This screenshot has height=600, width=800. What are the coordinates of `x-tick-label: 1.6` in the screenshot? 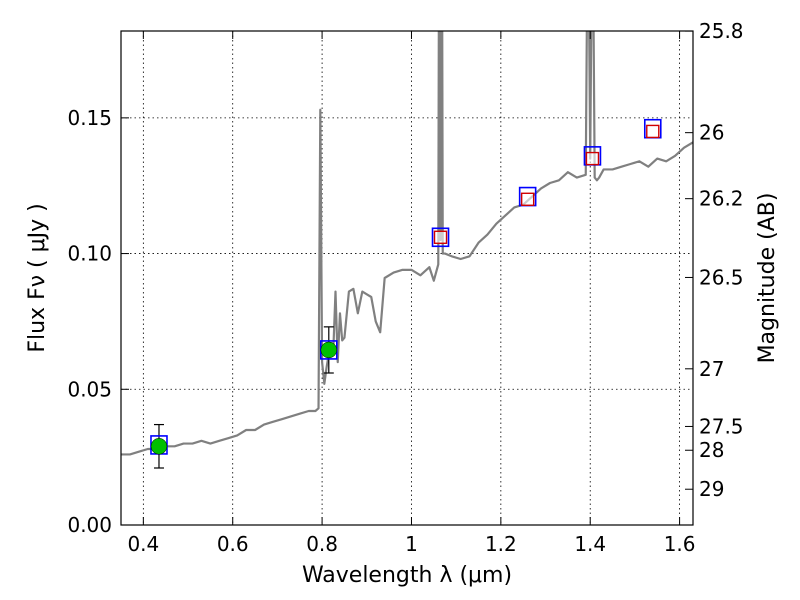 It's located at (680, 544).